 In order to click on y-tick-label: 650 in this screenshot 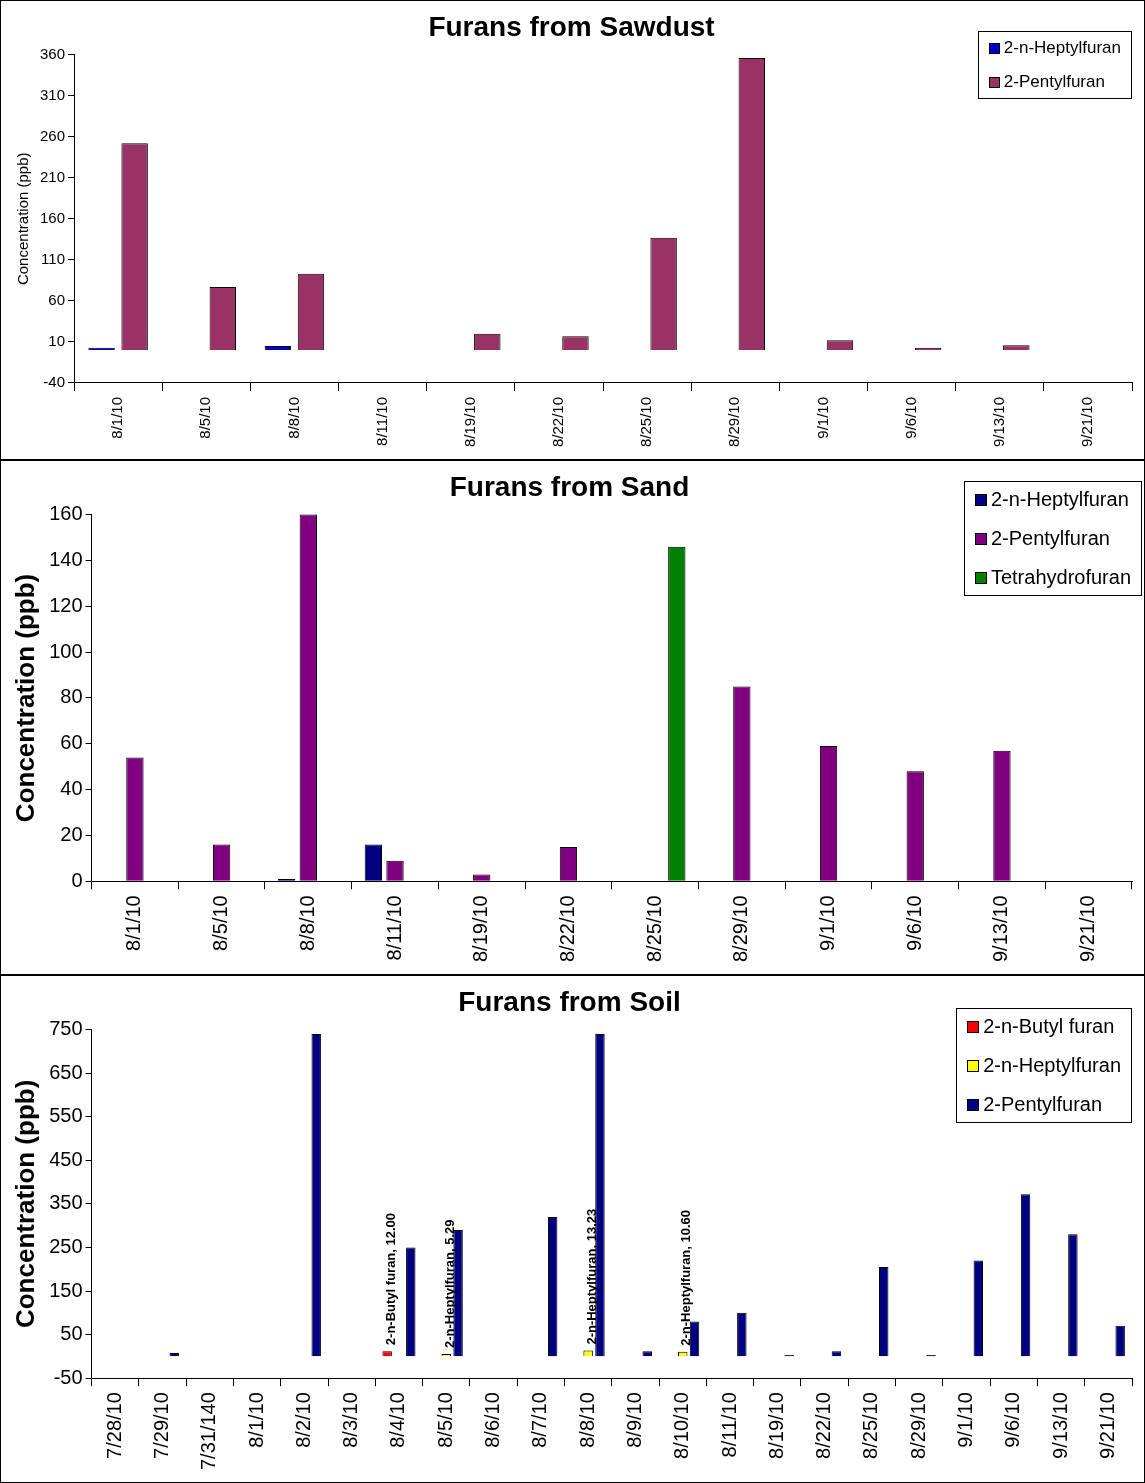, I will do `click(66, 1071)`.